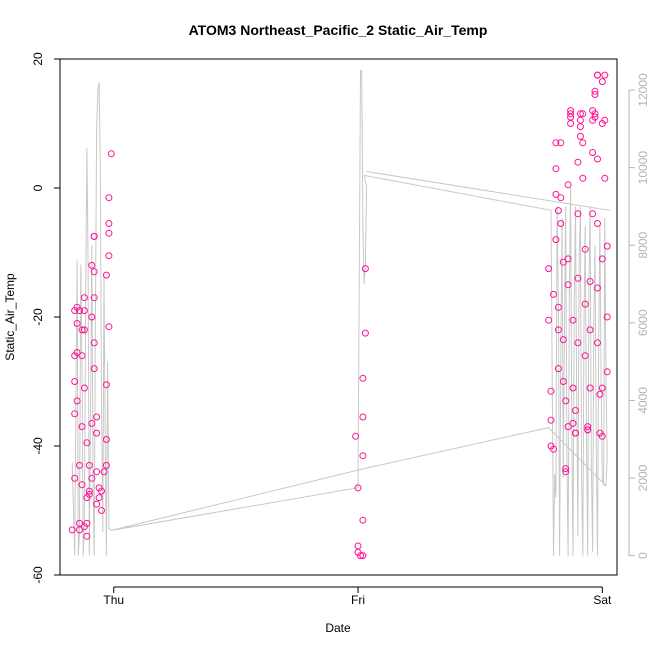 This screenshot has width=650, height=650. Describe the element at coordinates (10, 317) in the screenshot. I see `y-axis-label: Static_Air_Temp` at that location.